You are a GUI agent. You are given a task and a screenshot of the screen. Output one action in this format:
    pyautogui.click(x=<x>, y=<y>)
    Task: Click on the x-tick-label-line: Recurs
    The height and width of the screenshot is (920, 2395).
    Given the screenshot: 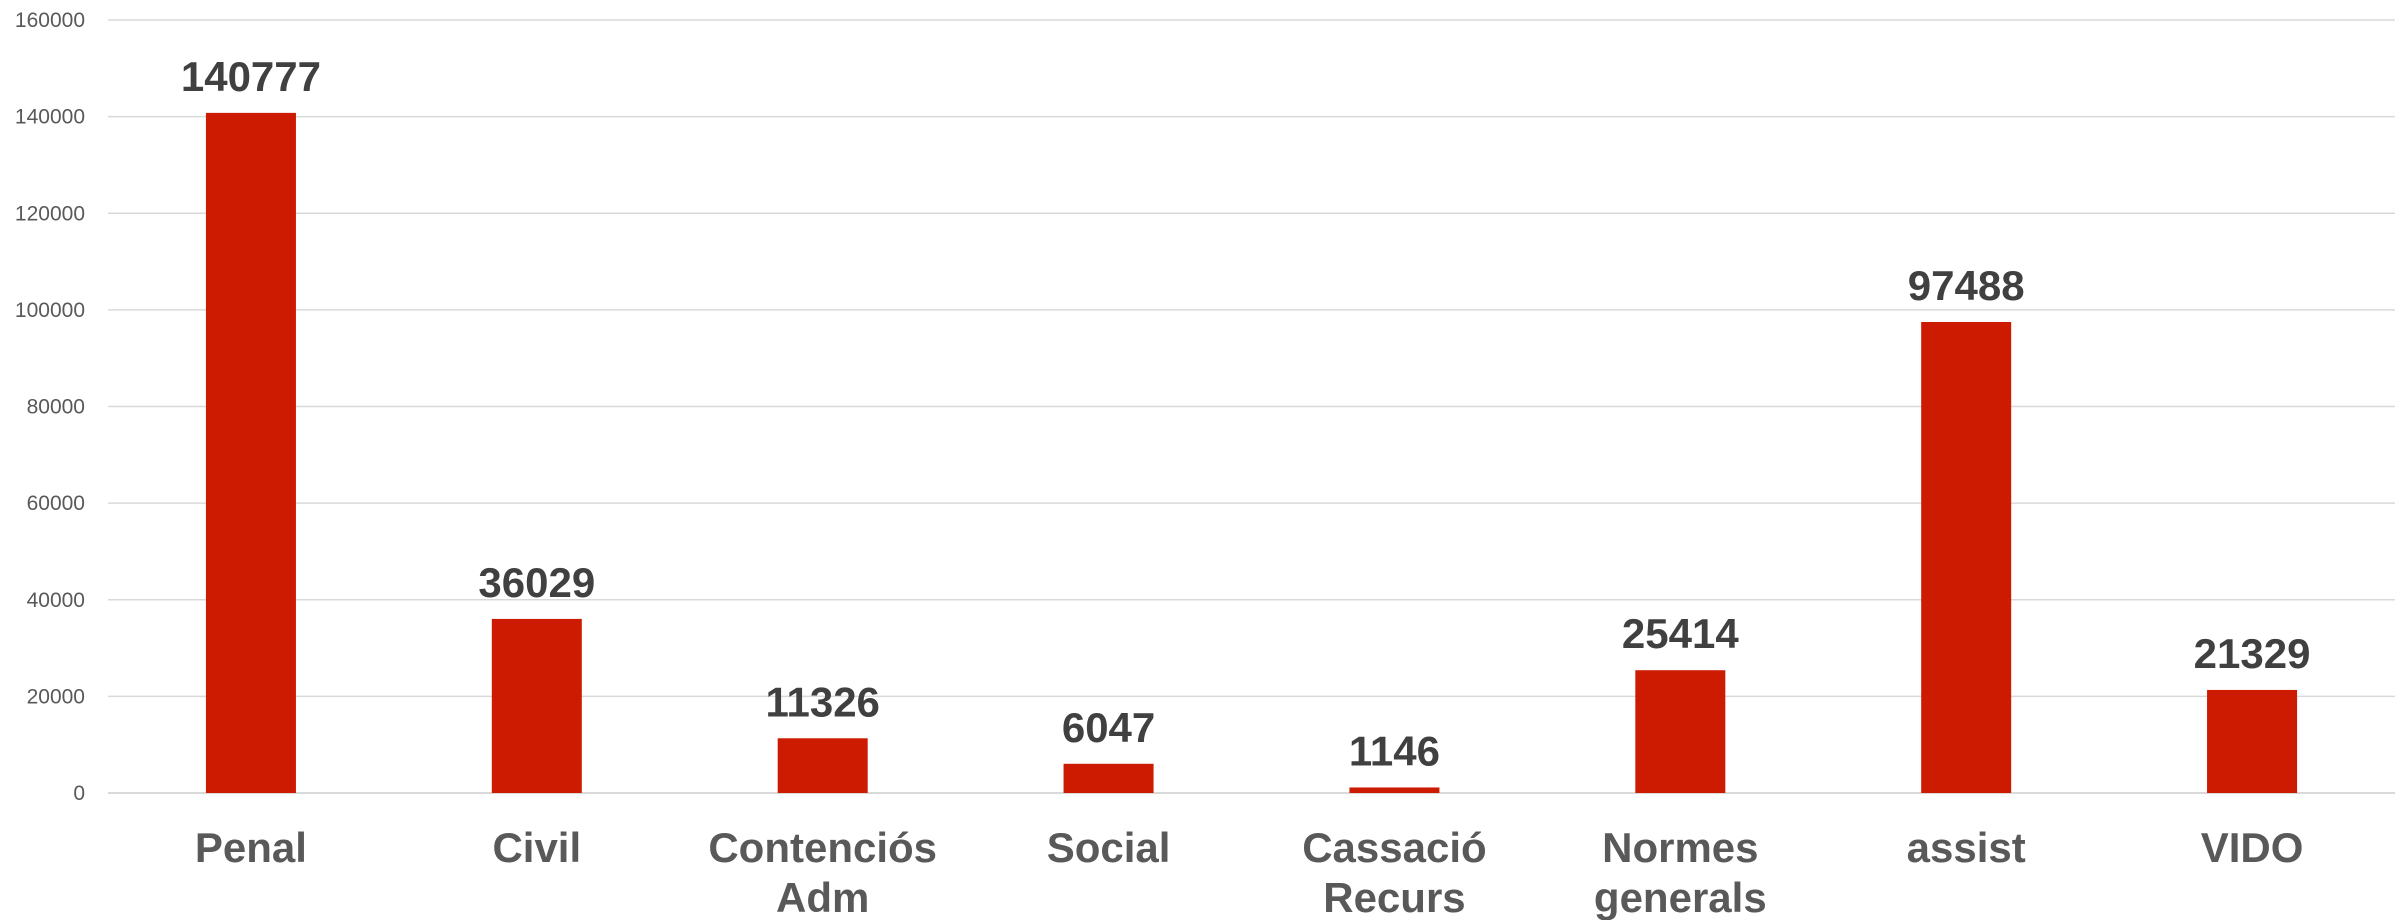 What is the action you would take?
    pyautogui.click(x=1394, y=897)
    